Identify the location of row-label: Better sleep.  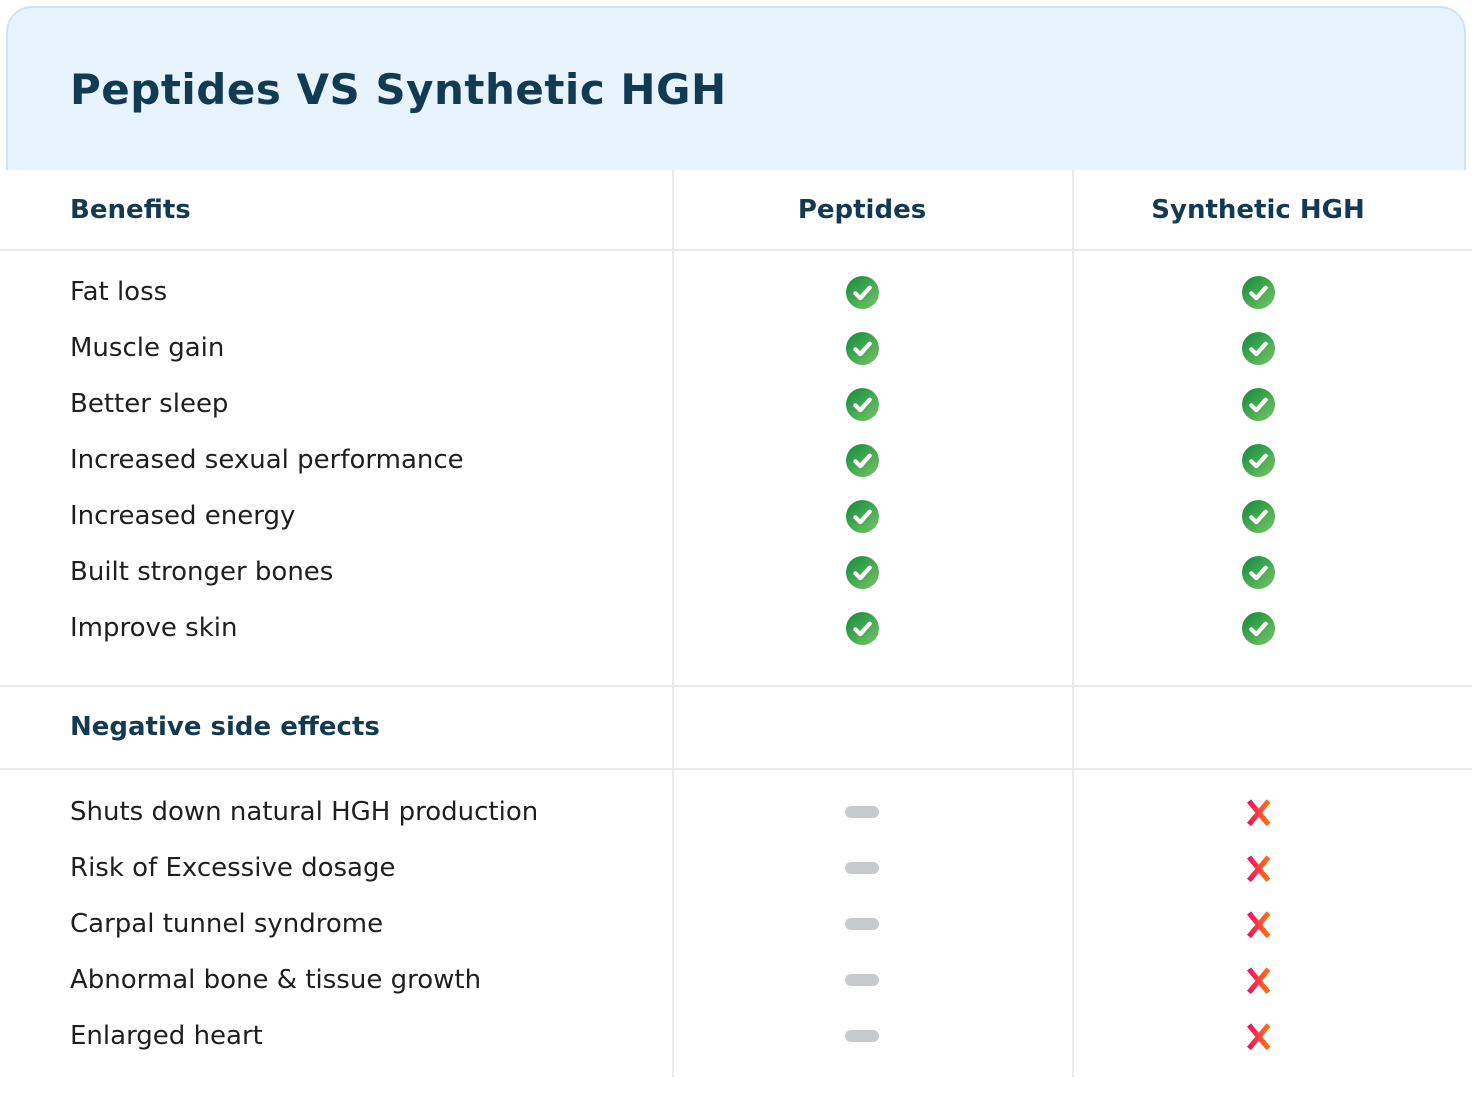
(149, 404).